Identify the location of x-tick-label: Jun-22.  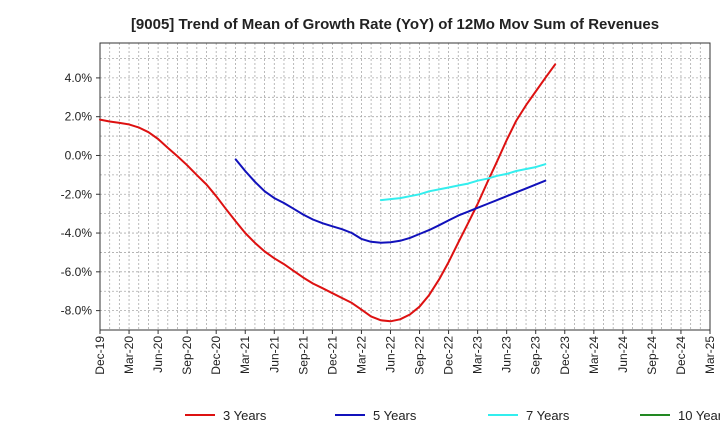
(390, 354).